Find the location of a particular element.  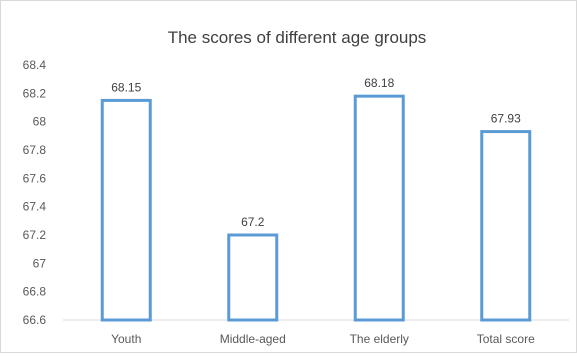

y-tick-label: 67.4 is located at coordinates (35, 207).